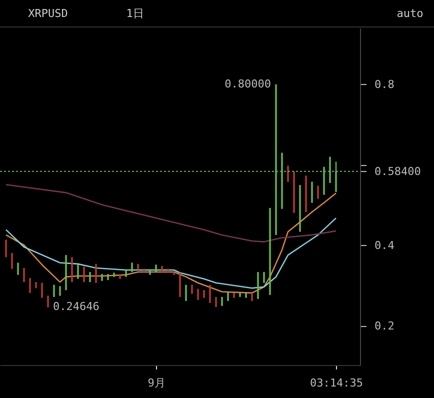 The width and height of the screenshot is (434, 398). I want to click on y-tick-label: 0.8, so click(384, 84).